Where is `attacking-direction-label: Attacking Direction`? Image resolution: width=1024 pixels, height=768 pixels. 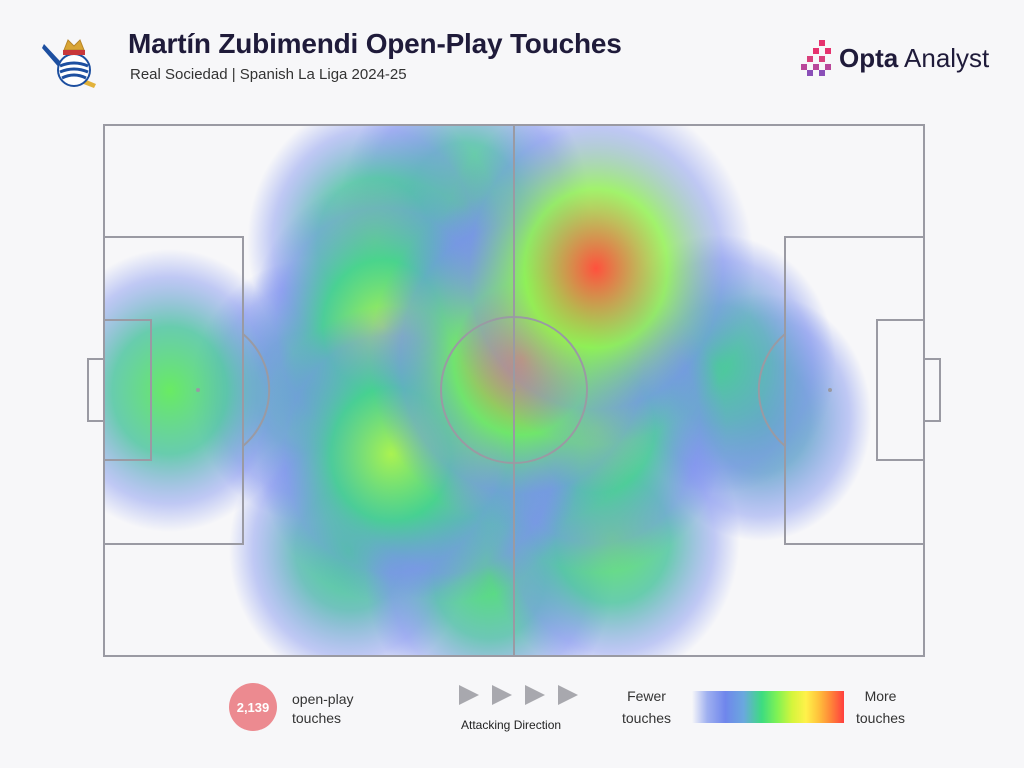 attacking-direction-label: Attacking Direction is located at coordinates (511, 725).